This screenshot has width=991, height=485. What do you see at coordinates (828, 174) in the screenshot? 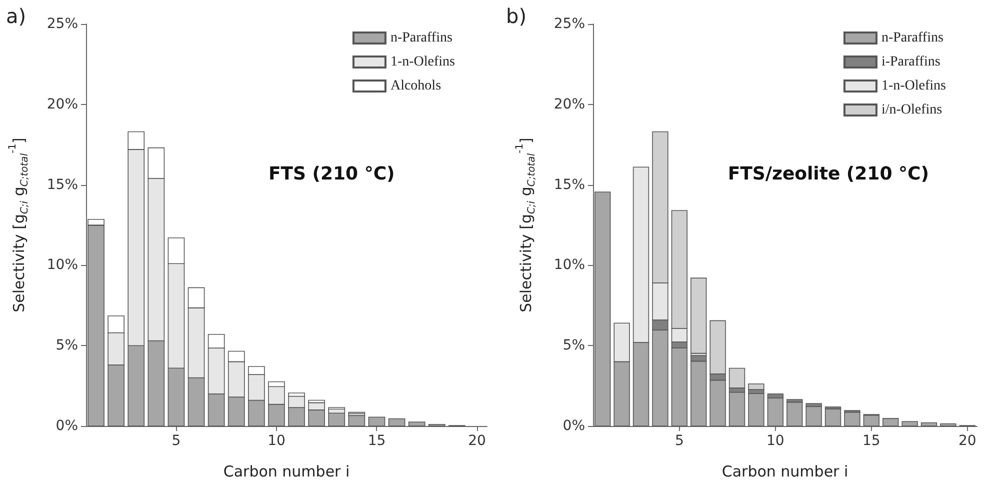
I see `text: FTS/zeolite (210 °C)` at bounding box center [828, 174].